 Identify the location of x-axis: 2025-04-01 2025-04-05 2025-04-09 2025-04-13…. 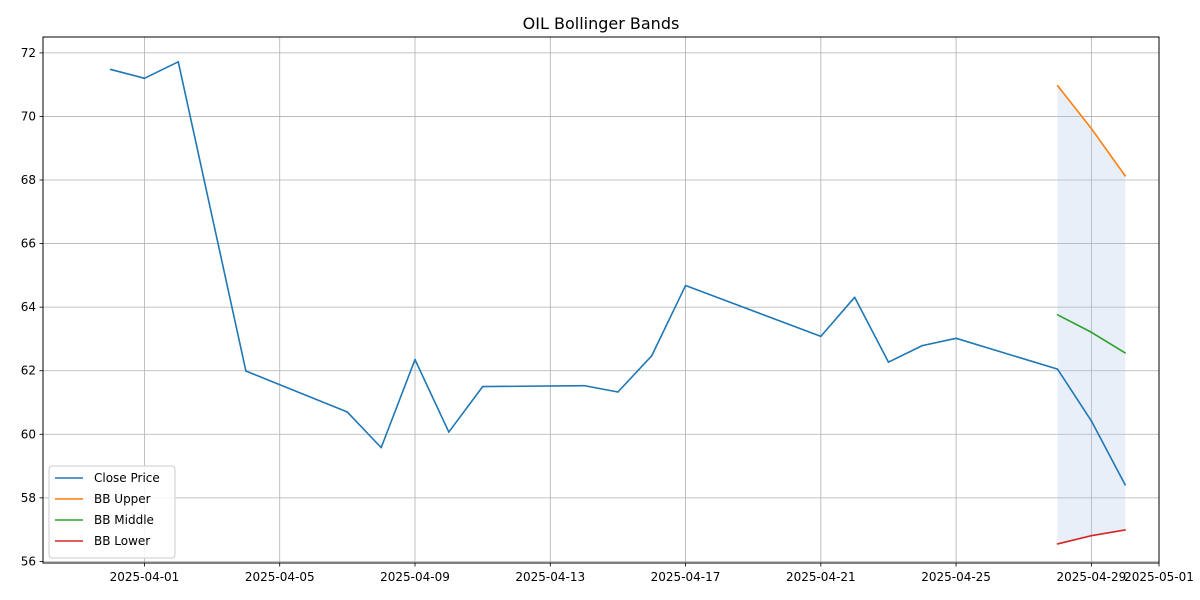
(652, 573).